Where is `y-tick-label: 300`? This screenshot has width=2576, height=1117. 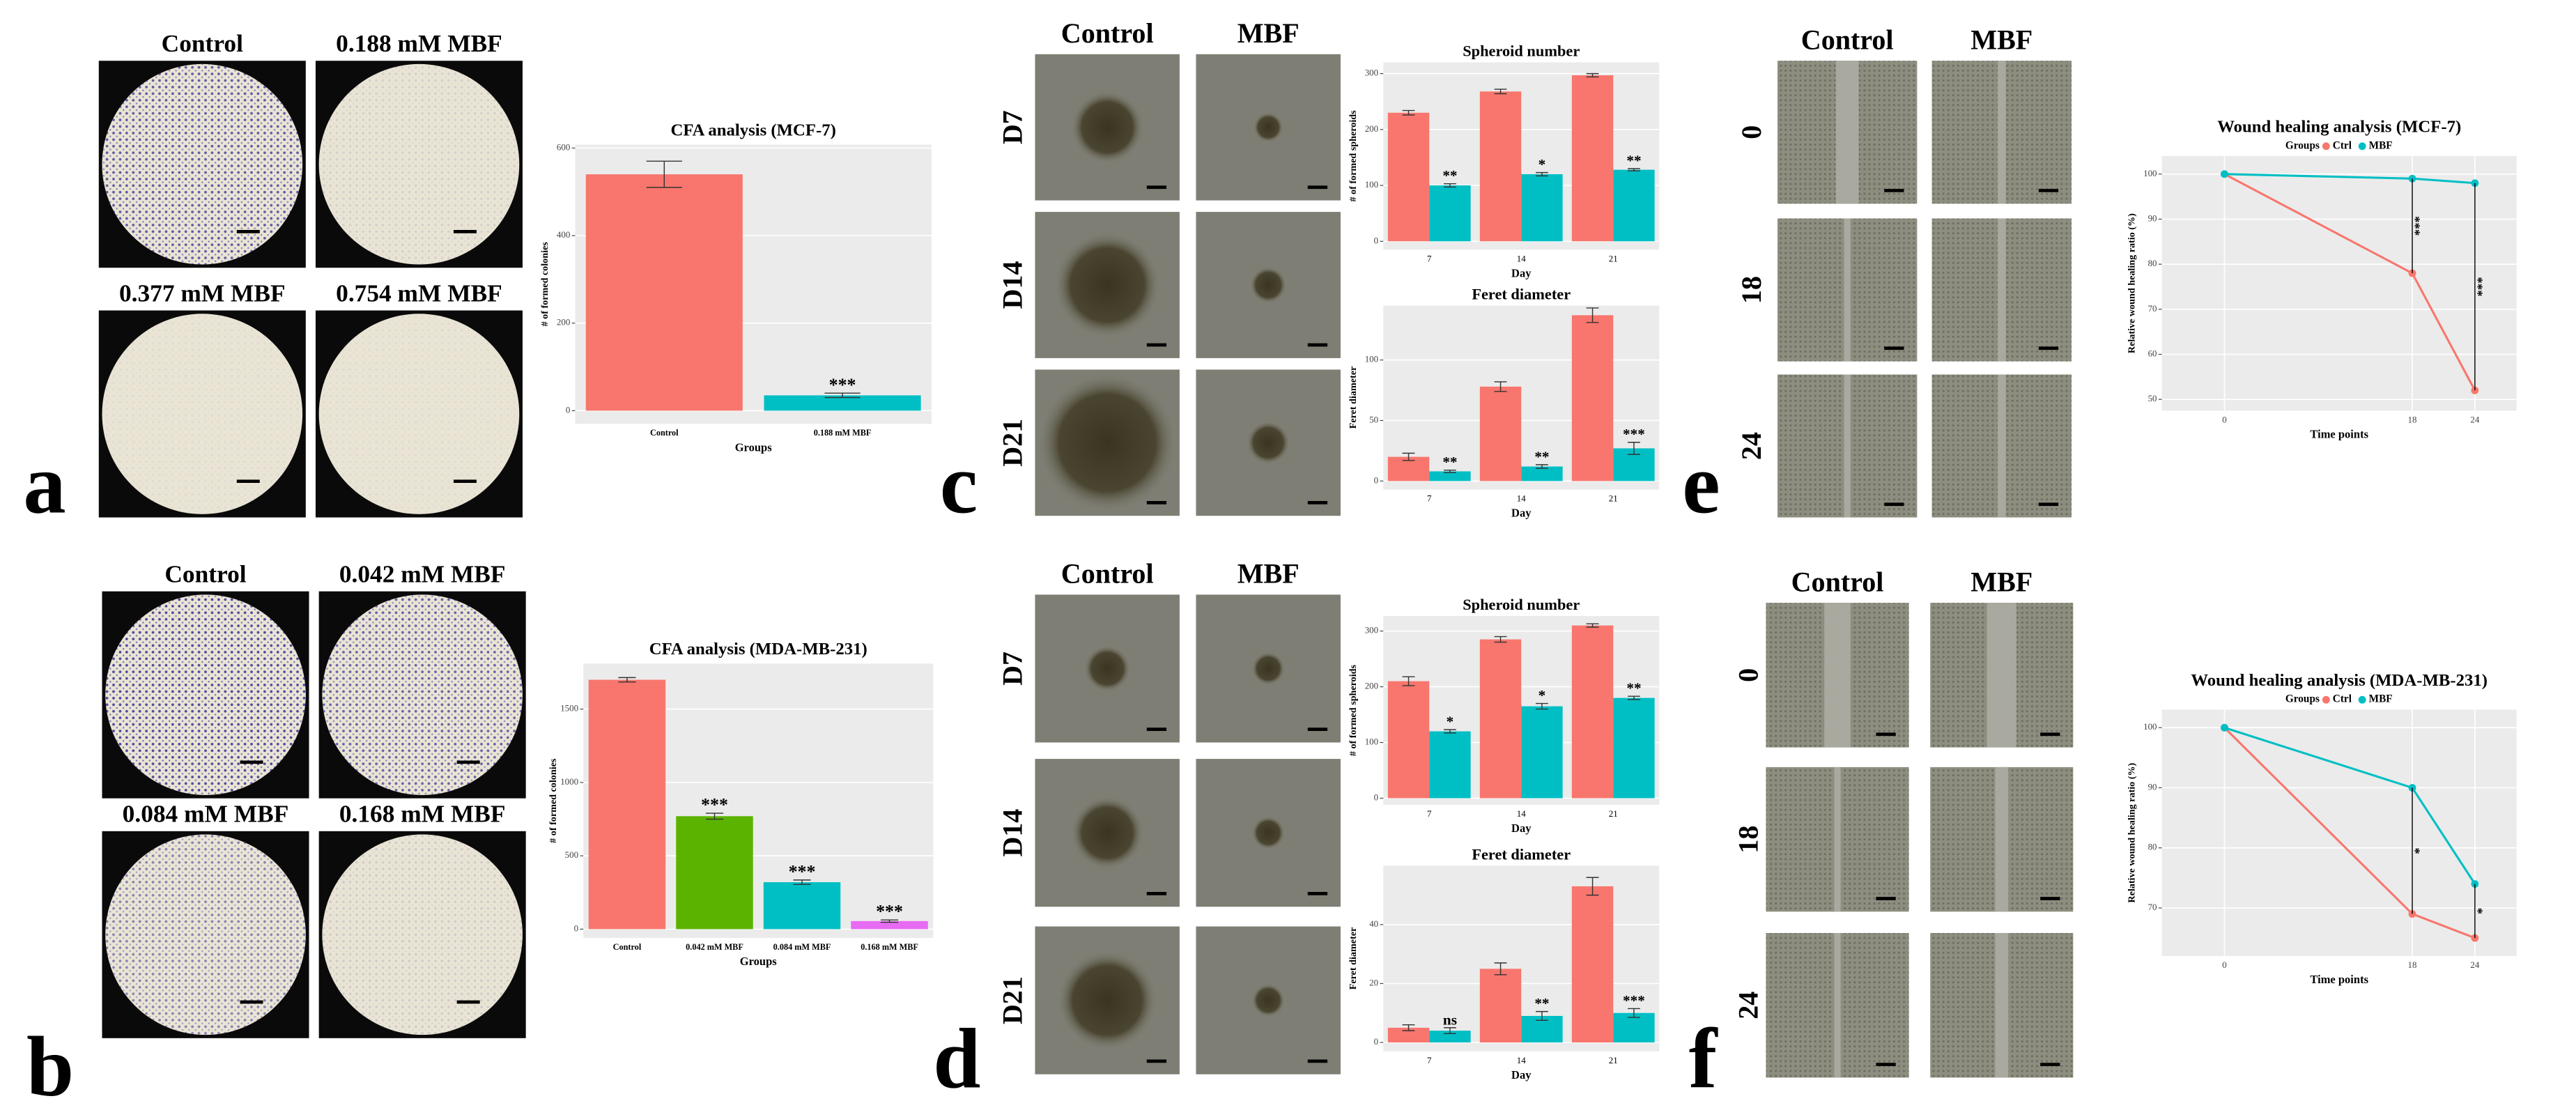 y-tick-label: 300 is located at coordinates (1371, 630).